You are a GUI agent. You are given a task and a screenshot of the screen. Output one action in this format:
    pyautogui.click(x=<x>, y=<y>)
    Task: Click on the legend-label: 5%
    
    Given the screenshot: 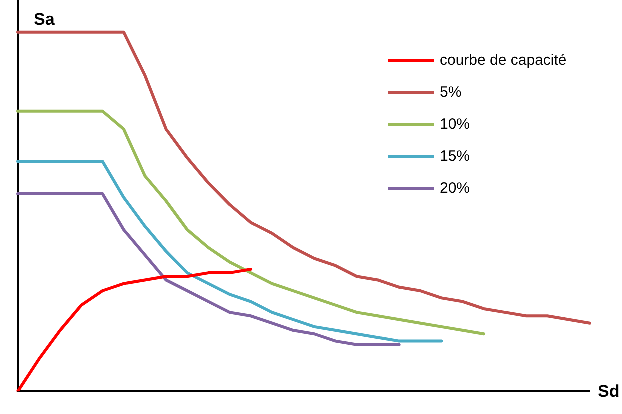 What is the action you would take?
    pyautogui.click(x=451, y=92)
    